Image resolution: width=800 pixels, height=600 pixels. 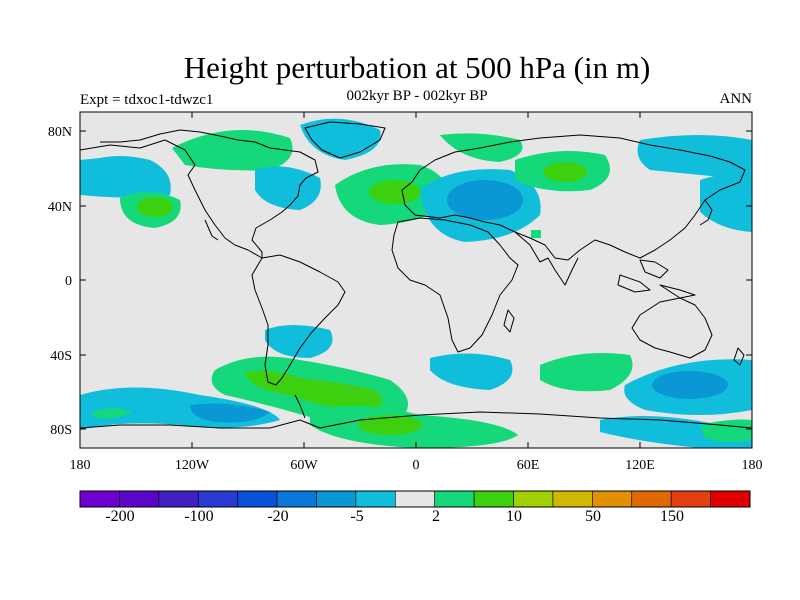 What do you see at coordinates (68, 281) in the screenshot?
I see `y-tick-0: 0` at bounding box center [68, 281].